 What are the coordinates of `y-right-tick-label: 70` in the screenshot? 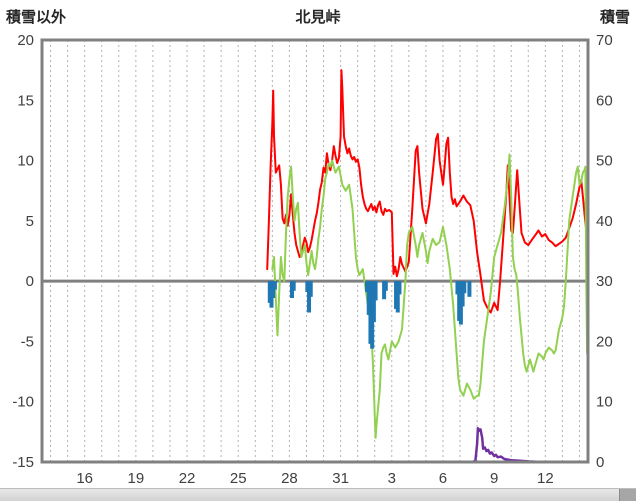 It's located at (604, 40).